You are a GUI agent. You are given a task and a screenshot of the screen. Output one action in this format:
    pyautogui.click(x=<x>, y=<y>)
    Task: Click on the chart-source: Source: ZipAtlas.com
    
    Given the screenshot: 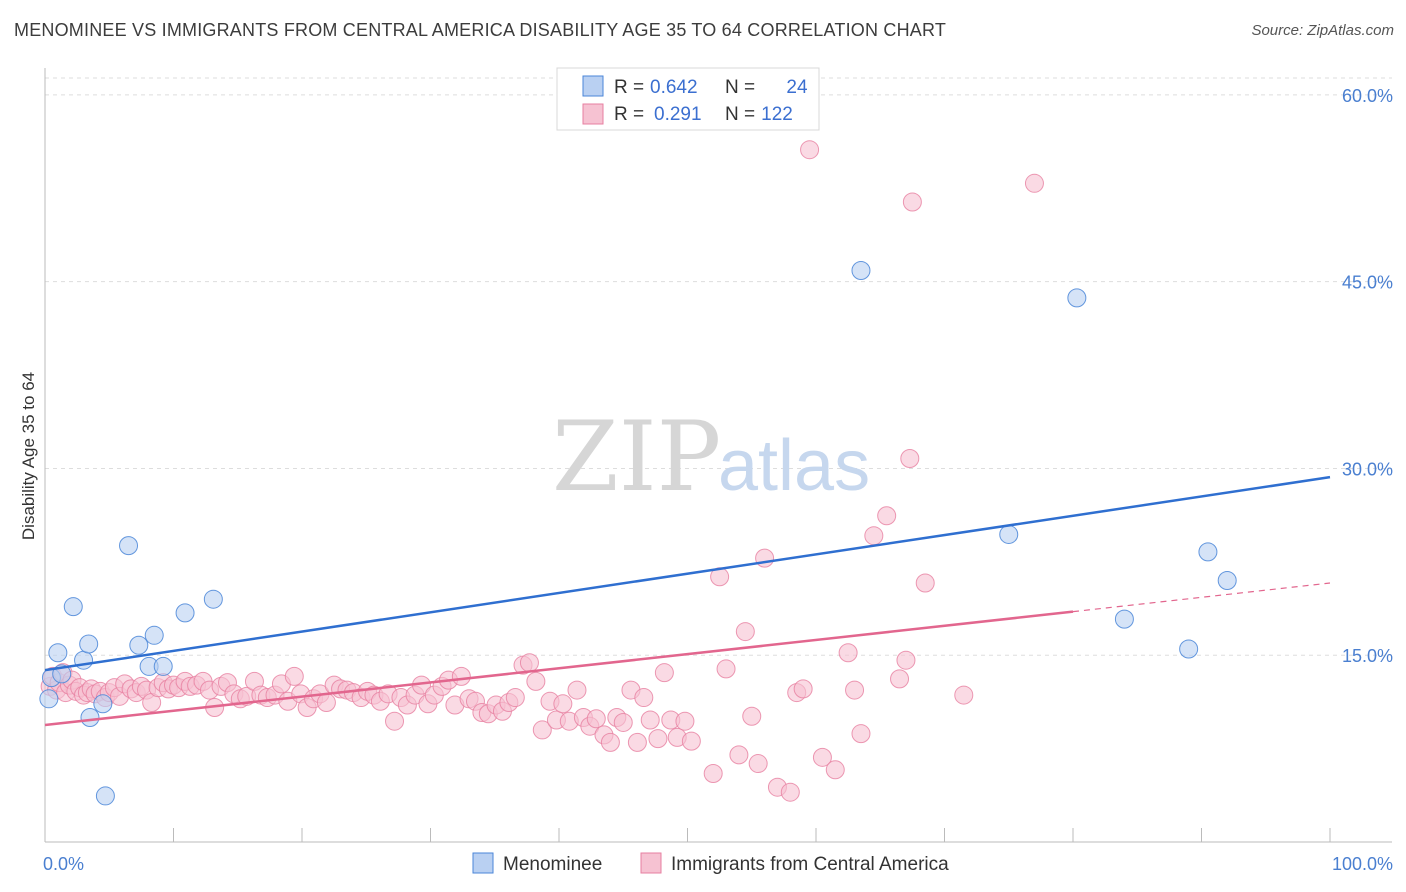 What is the action you would take?
    pyautogui.click(x=1322, y=30)
    